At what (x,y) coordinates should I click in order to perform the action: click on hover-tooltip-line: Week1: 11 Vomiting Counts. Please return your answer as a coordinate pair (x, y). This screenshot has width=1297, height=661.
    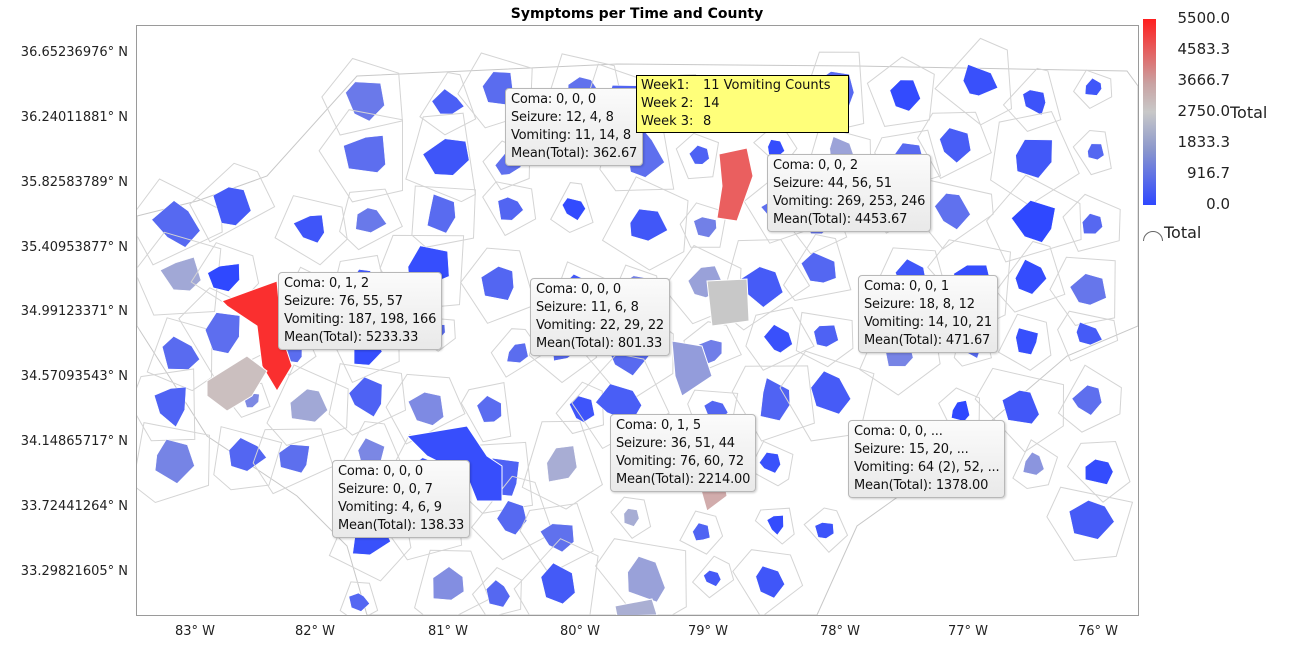
    Looking at the image, I should click on (742, 86).